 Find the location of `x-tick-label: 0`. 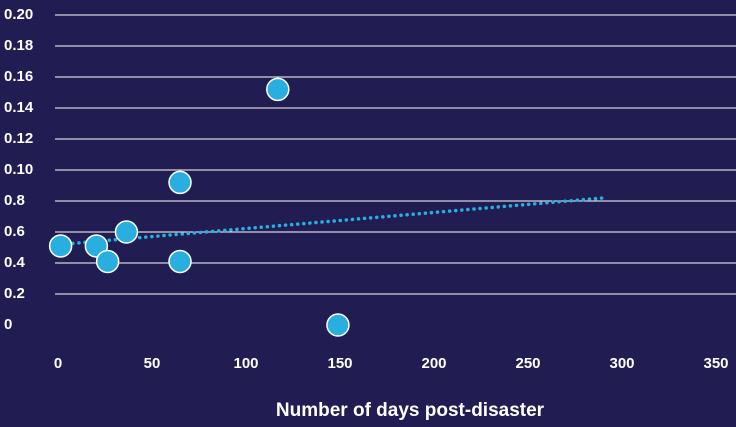

x-tick-label: 0 is located at coordinates (58, 363).